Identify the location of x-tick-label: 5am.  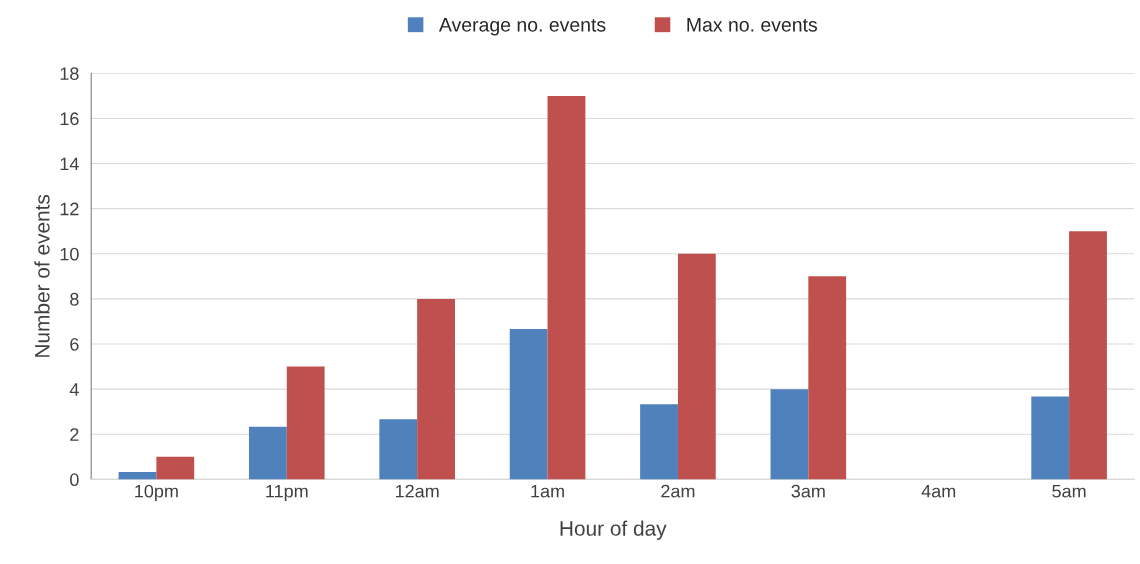
(1069, 491).